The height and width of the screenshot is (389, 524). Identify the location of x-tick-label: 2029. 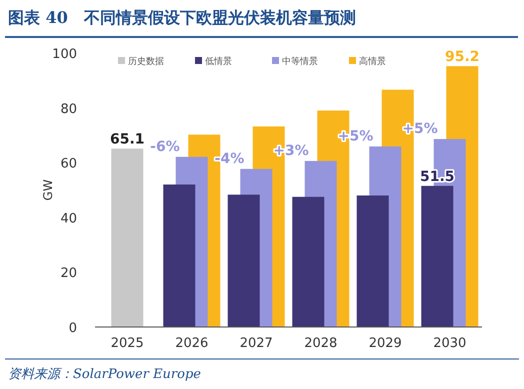
(385, 343).